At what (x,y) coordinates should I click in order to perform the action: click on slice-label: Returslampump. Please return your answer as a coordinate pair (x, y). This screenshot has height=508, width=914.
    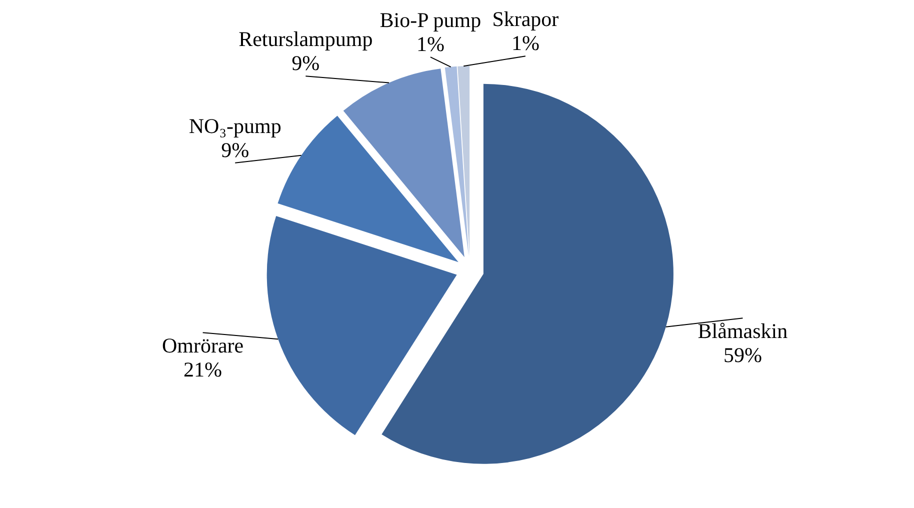
    Looking at the image, I should click on (305, 39).